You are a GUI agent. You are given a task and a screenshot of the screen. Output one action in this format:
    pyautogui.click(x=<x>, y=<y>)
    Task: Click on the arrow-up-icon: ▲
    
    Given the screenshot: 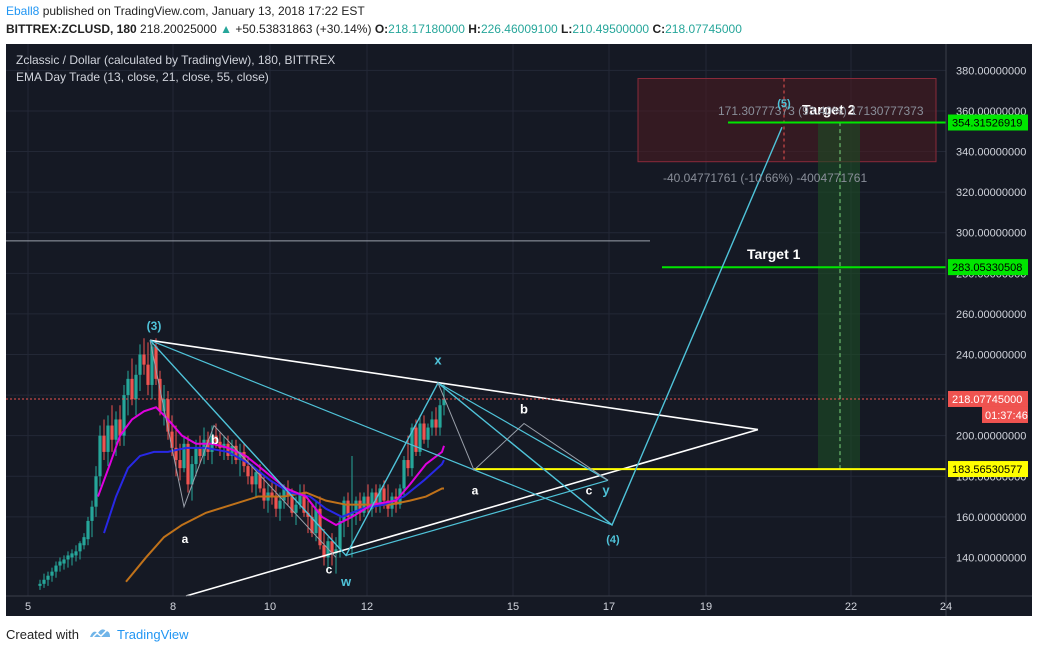 What is the action you would take?
    pyautogui.click(x=226, y=29)
    